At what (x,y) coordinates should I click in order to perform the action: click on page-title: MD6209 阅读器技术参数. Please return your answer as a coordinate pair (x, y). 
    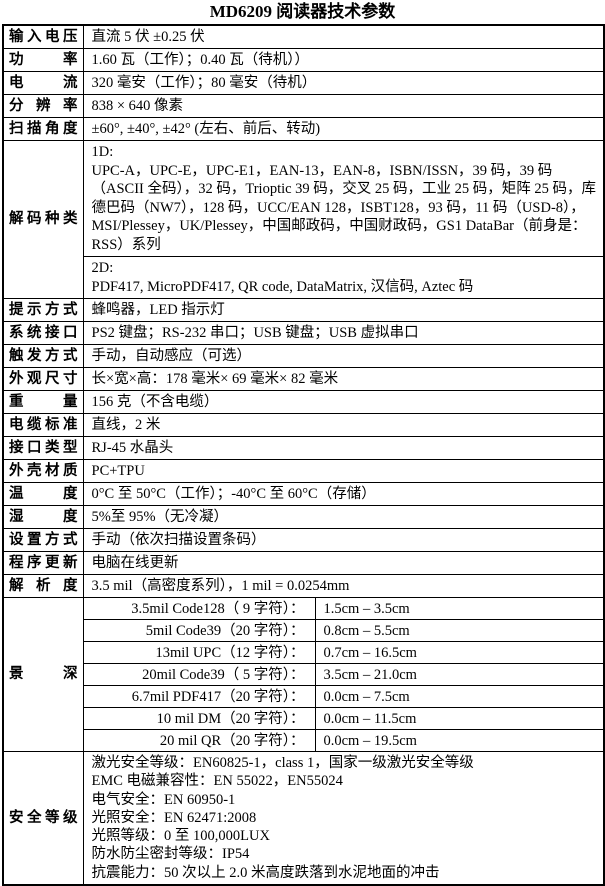
    Looking at the image, I should click on (302, 11).